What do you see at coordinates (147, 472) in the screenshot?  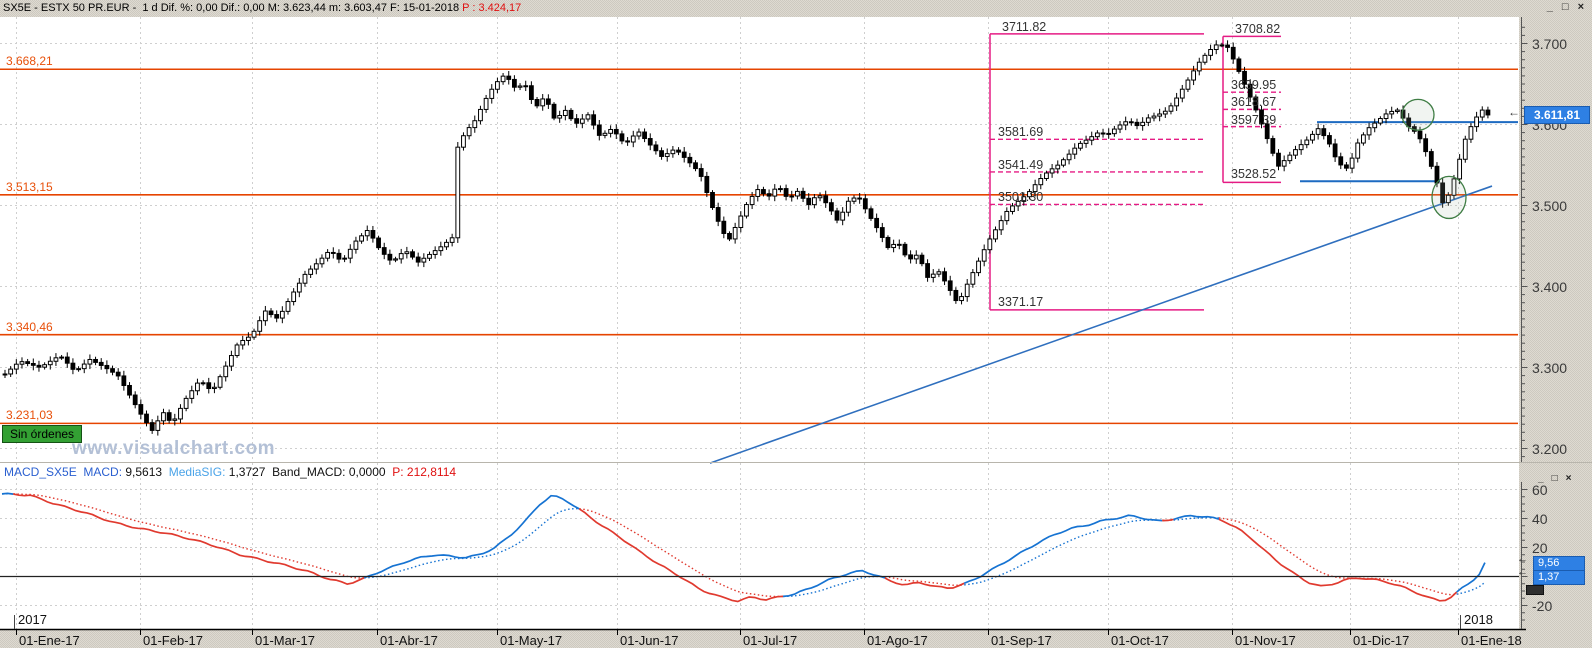 I see `macd-header-segment: 9,5613` at bounding box center [147, 472].